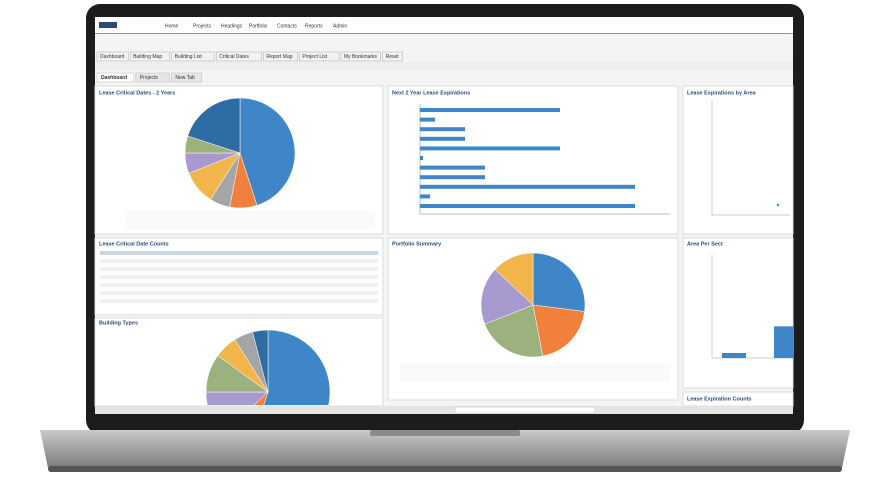 The image size is (890, 500). I want to click on toolbar-label: Report Map, so click(279, 57).